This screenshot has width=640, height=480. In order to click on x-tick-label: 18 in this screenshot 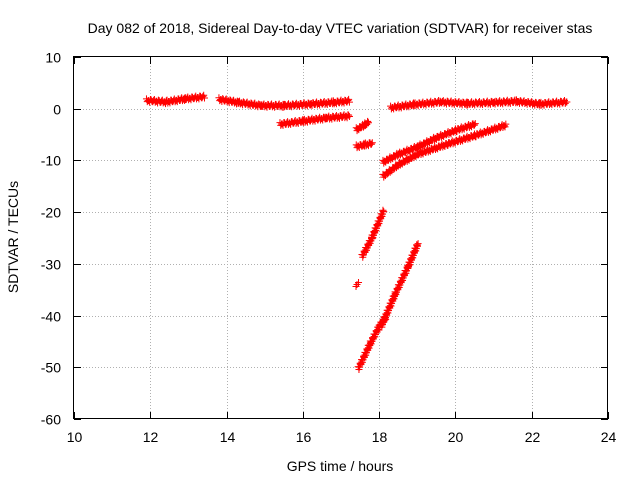, I will do `click(380, 437)`.